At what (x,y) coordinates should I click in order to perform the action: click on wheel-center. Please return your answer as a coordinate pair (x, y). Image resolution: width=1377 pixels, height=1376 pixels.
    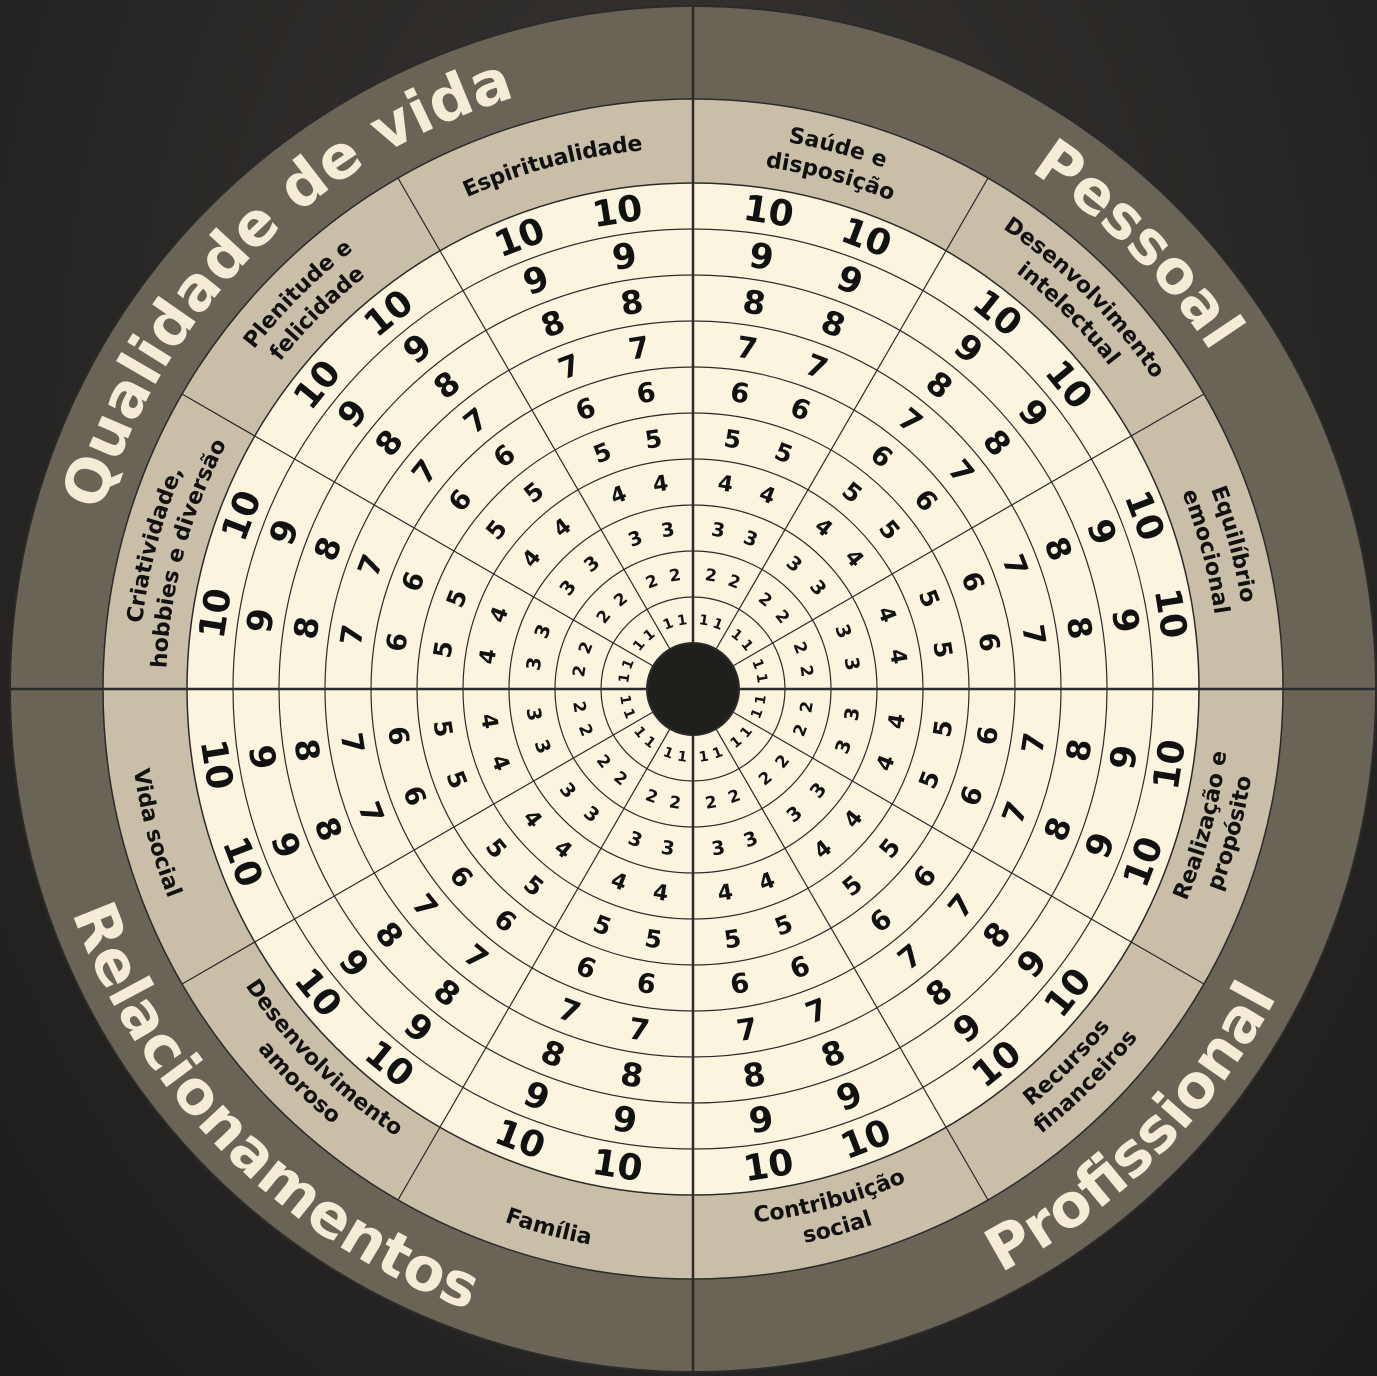
    Looking at the image, I should click on (693, 689).